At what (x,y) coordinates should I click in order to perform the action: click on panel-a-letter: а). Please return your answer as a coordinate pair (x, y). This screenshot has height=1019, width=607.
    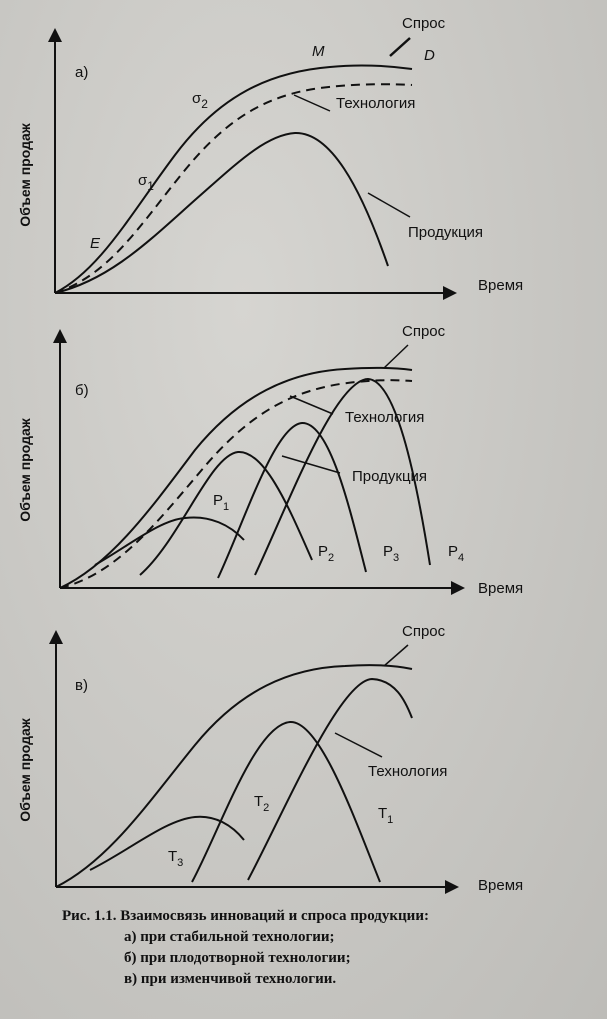
    Looking at the image, I should click on (81, 72).